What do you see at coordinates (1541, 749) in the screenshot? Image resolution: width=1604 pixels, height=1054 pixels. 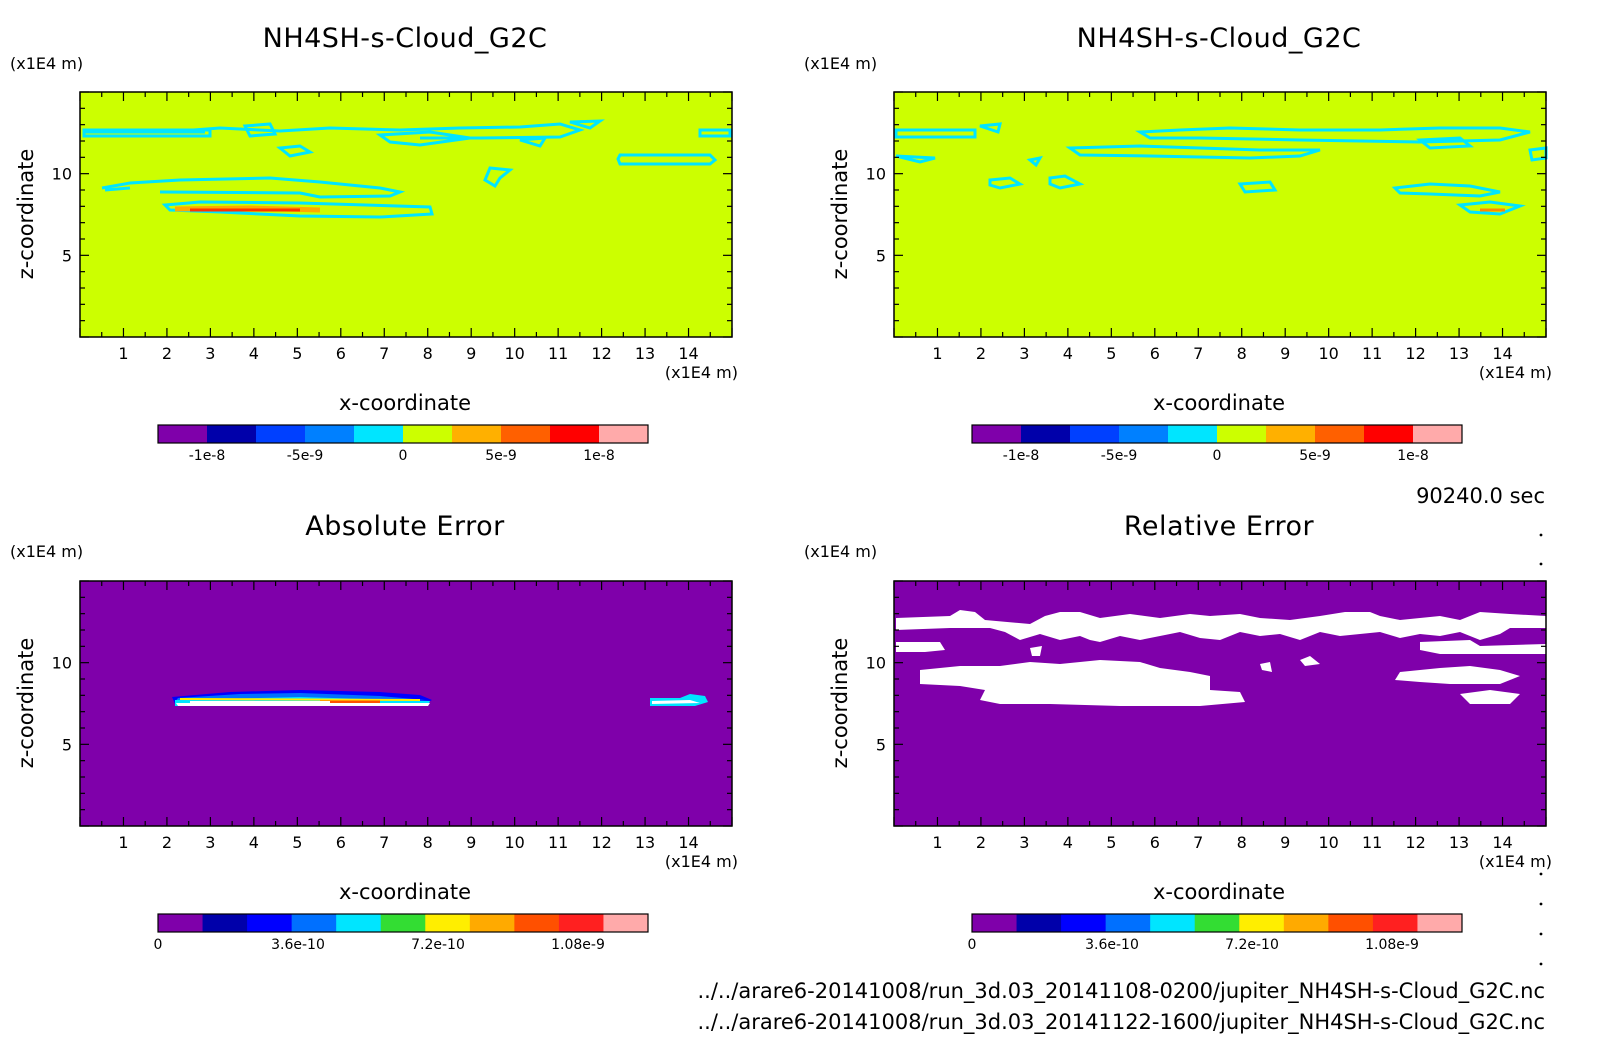 I see `dotted-marks` at bounding box center [1541, 749].